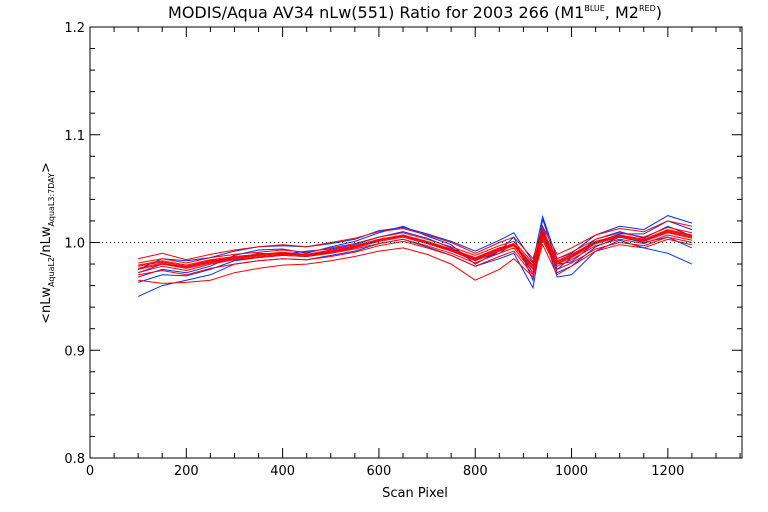 The image size is (768, 512). What do you see at coordinates (415, 493) in the screenshot?
I see `x-axis-label: Scan Pixel` at bounding box center [415, 493].